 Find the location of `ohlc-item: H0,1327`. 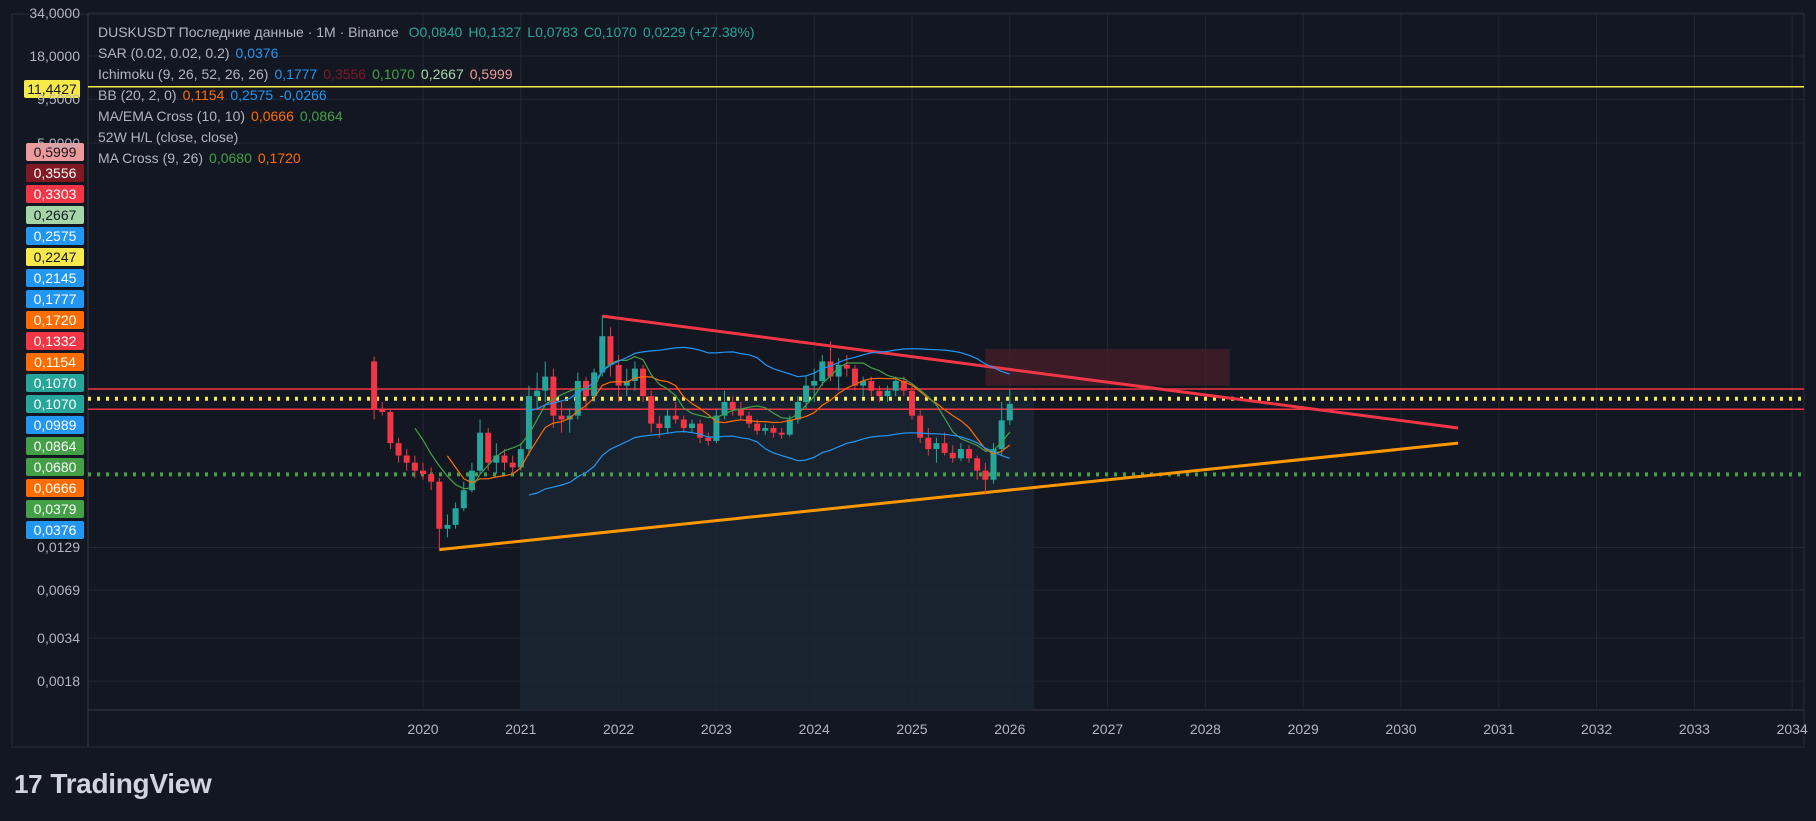

ohlc-item: H0,1327 is located at coordinates (495, 32).